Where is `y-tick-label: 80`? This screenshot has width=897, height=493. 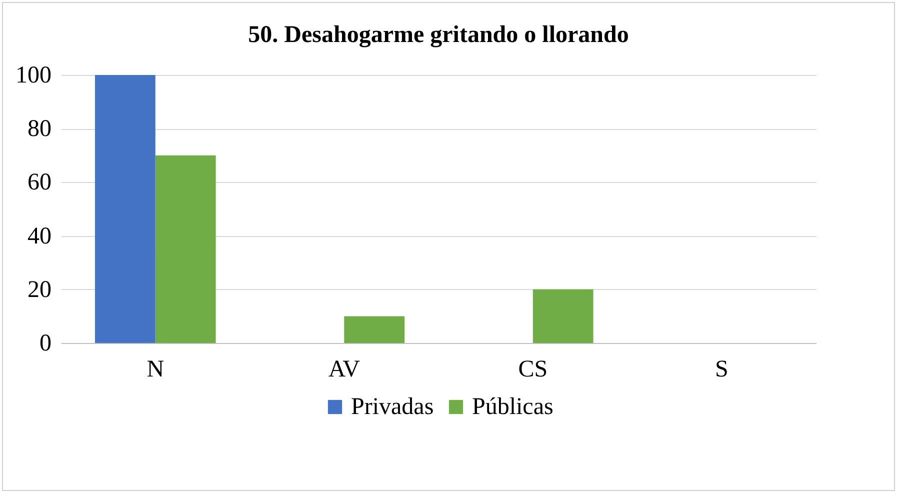
y-tick-label: 80 is located at coordinates (40, 129).